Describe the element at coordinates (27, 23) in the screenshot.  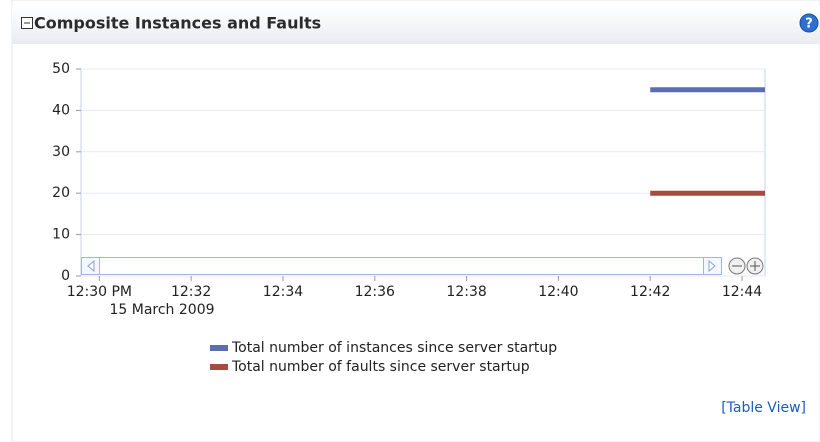
I see `collapse-icon` at that location.